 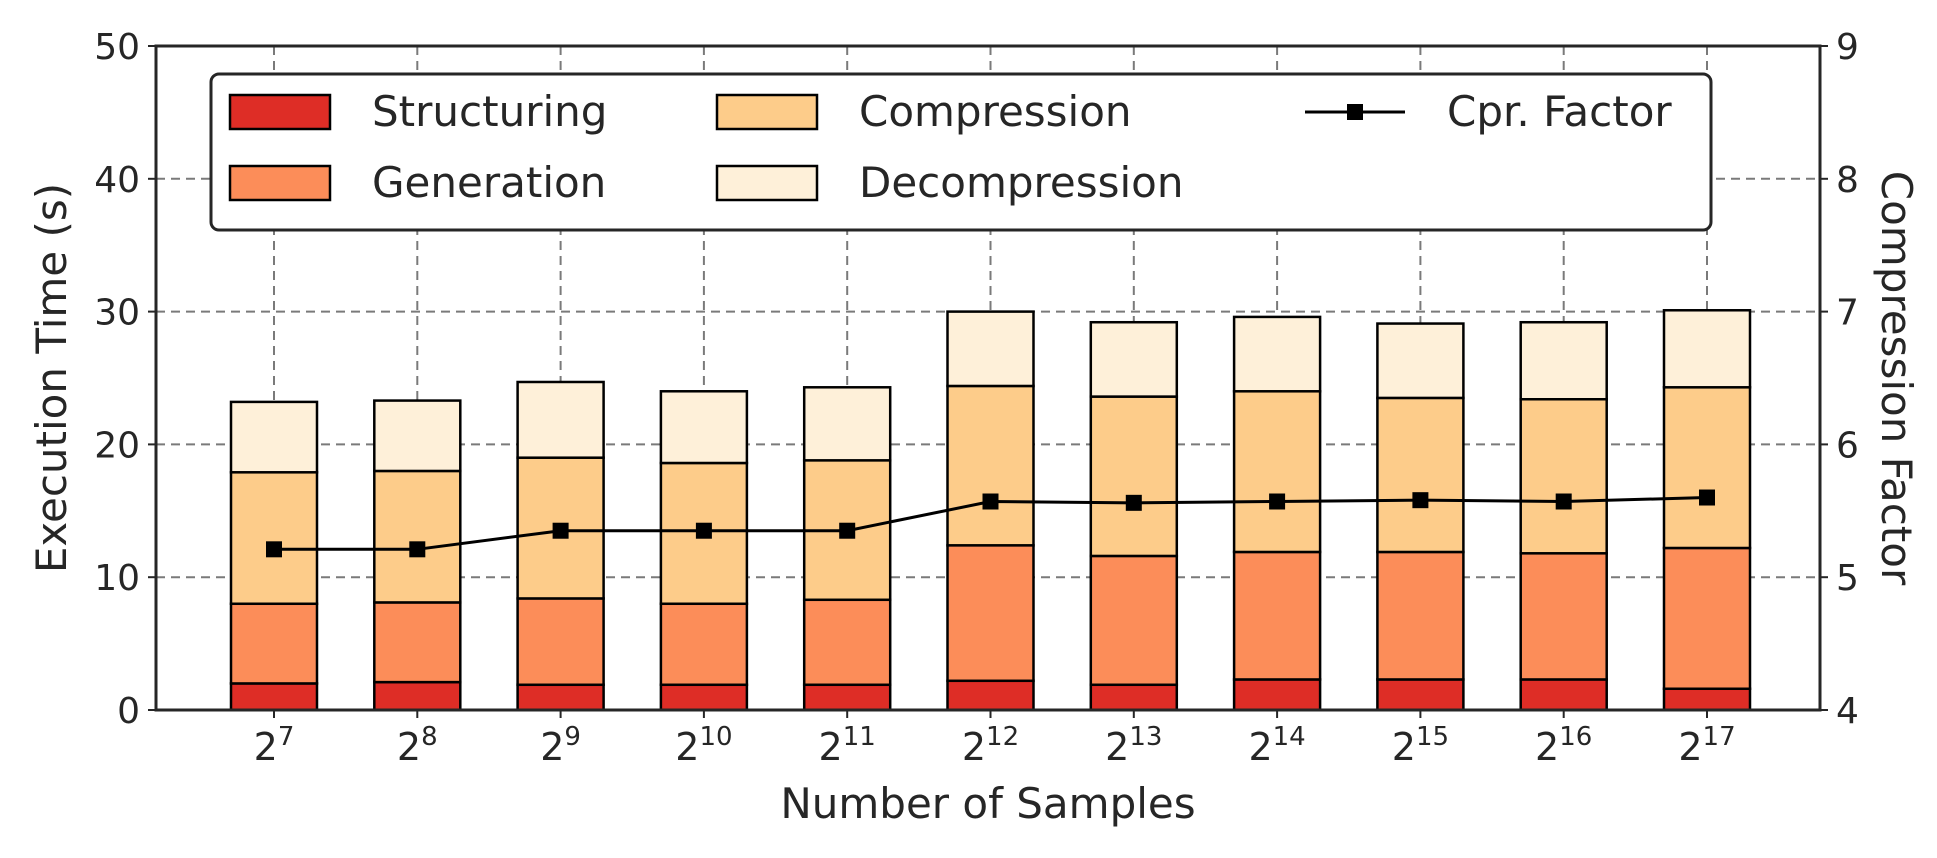 What do you see at coordinates (274, 745) in the screenshot?
I see `x-tick-label: 27` at bounding box center [274, 745].